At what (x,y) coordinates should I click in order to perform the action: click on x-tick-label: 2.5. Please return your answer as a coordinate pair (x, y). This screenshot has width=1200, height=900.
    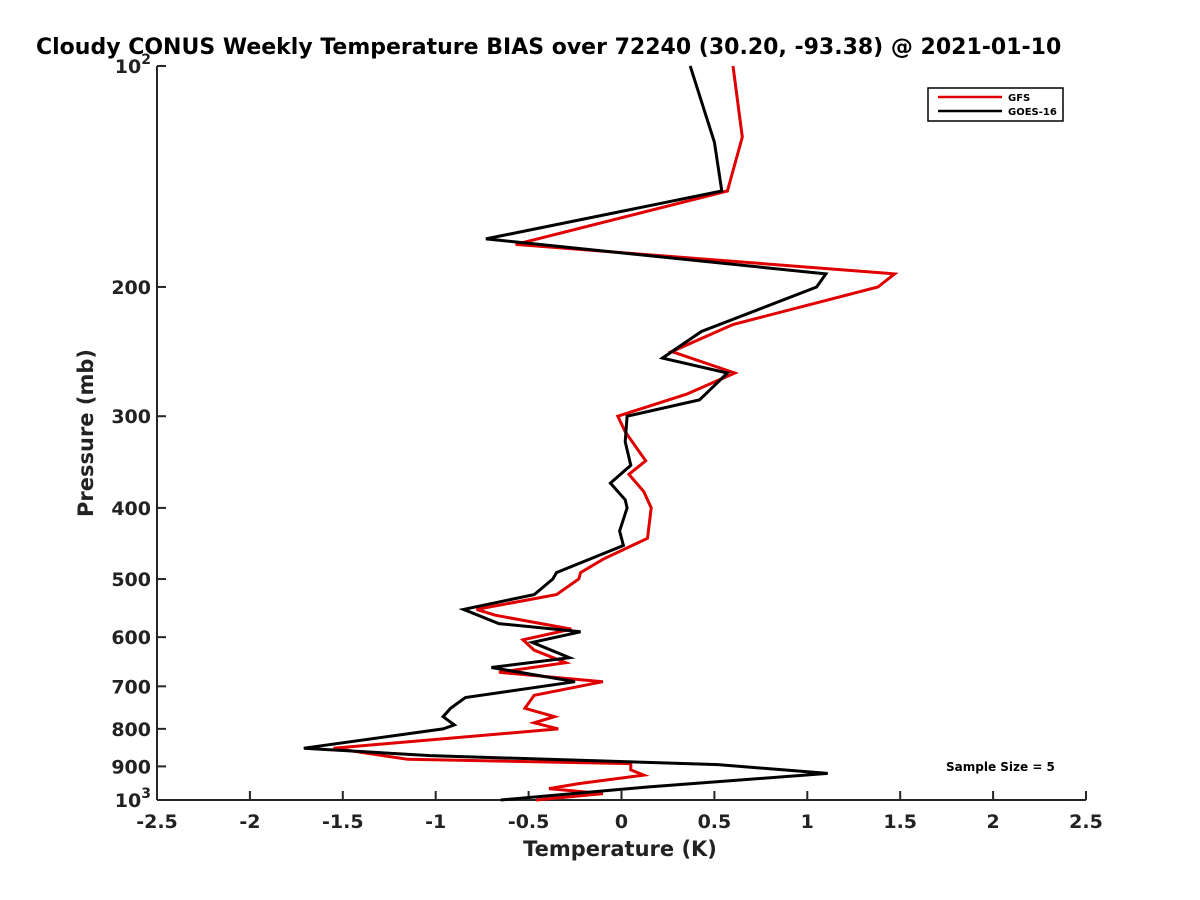
    Looking at the image, I should click on (1086, 822).